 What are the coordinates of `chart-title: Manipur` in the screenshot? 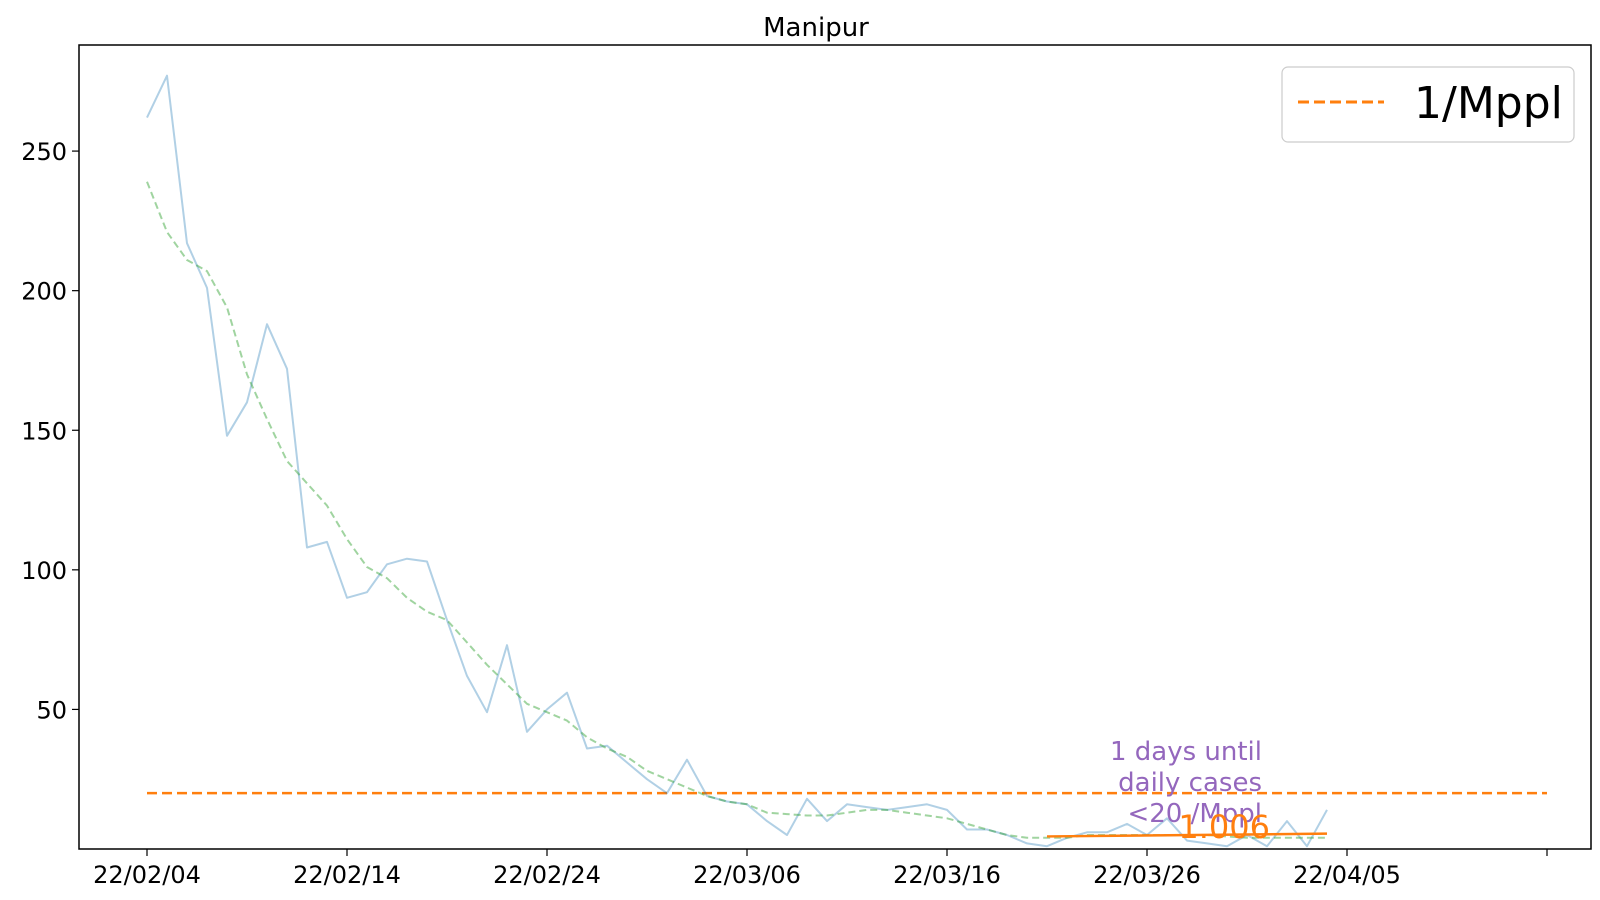 It's located at (816, 28).